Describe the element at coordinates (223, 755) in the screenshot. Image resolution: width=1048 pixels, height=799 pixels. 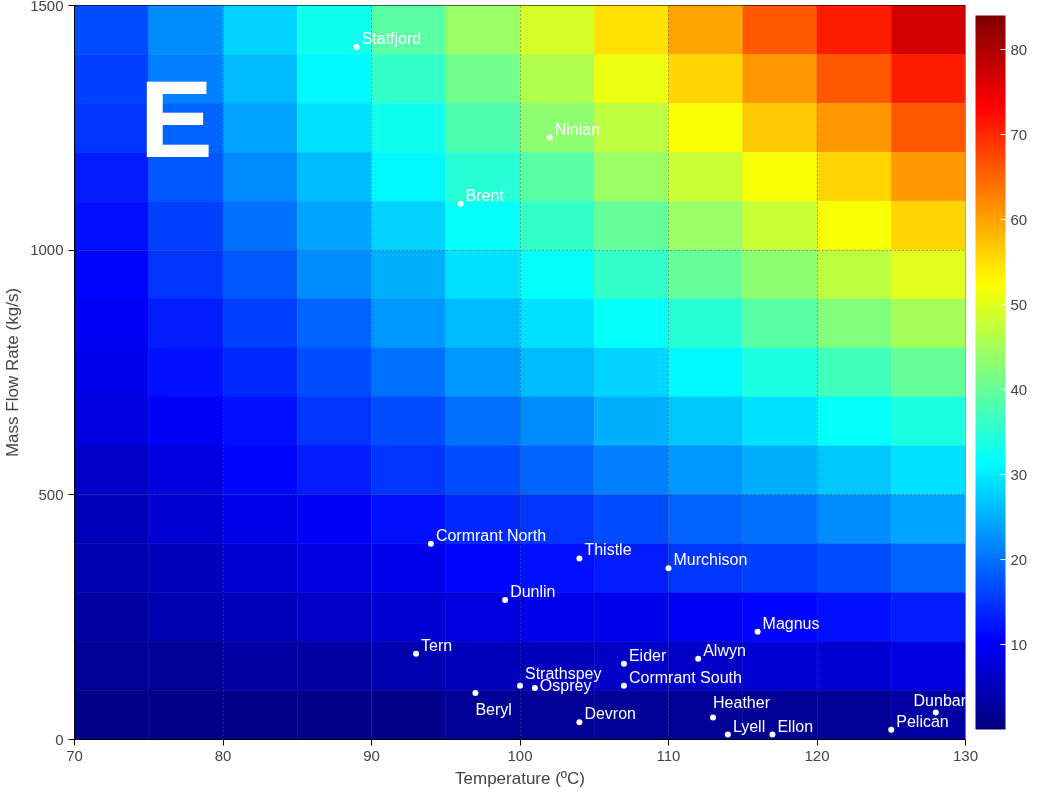
I see `x-tick-label: 80` at that location.